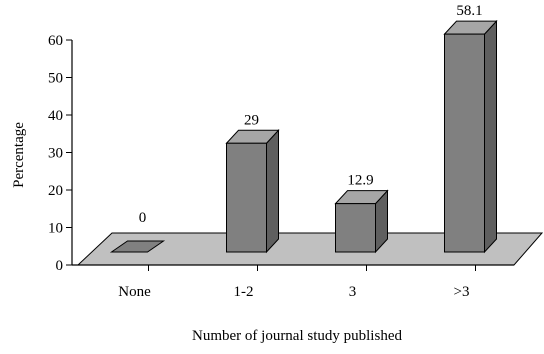 The width and height of the screenshot is (544, 354). What do you see at coordinates (19, 155) in the screenshot?
I see `y-axis-label: Percentage` at bounding box center [19, 155].